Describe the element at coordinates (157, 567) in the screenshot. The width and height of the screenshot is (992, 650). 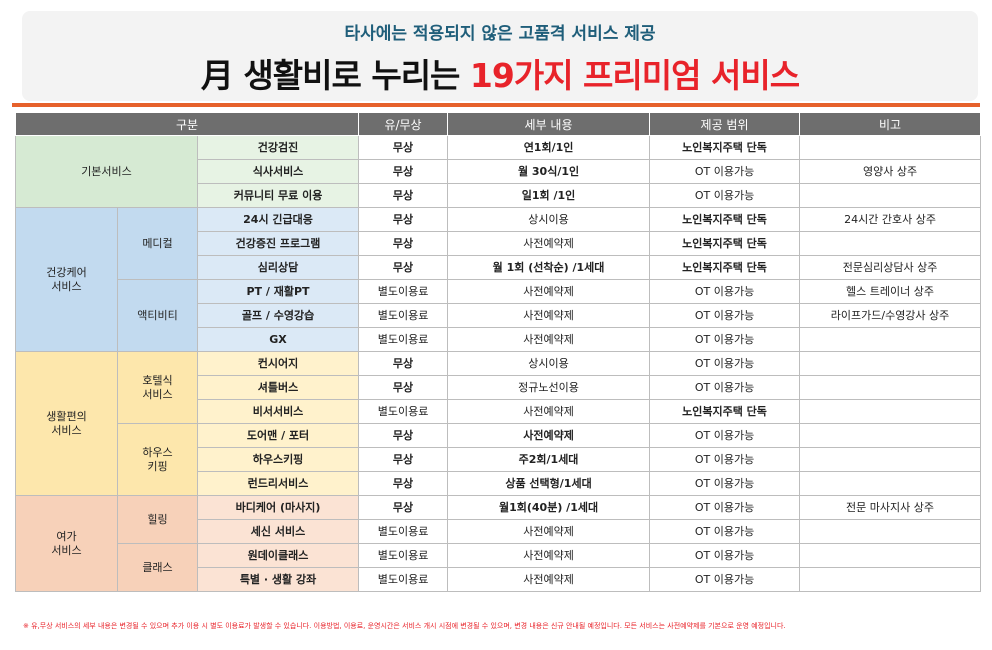
I see `subgroup-class: 클래스` at that location.